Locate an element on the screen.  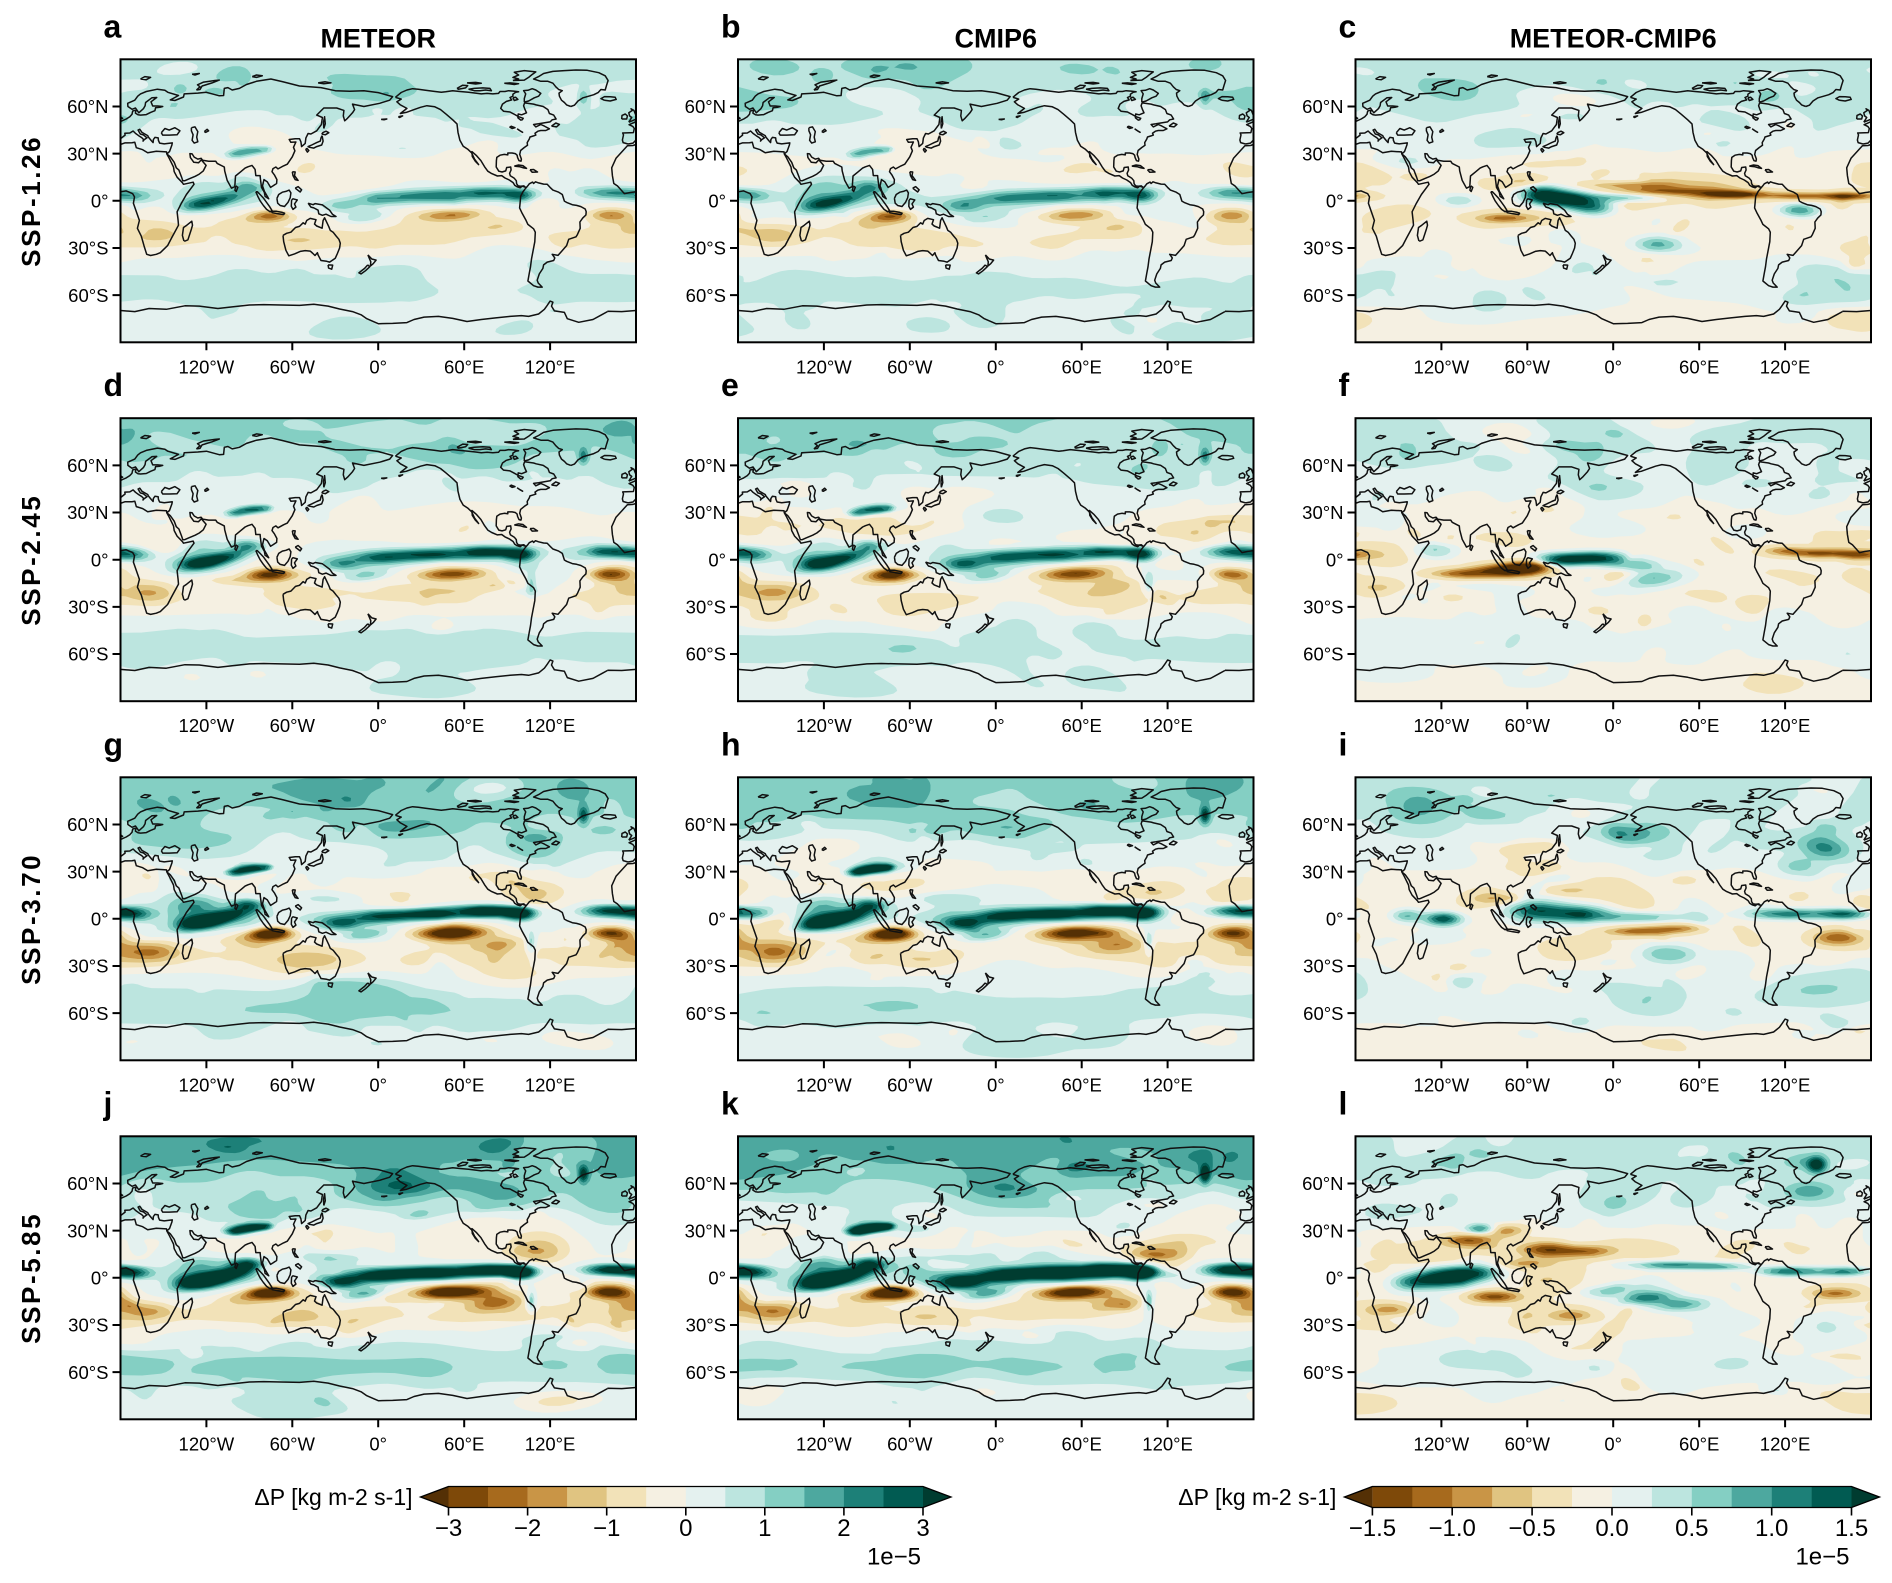
svg-text: c is located at coordinates (1348, 26).